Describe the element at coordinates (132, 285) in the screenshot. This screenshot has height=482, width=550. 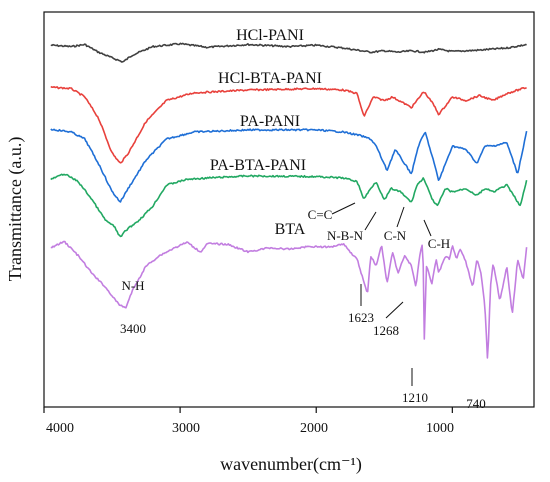
I see `annotation-nh: N-H` at that location.